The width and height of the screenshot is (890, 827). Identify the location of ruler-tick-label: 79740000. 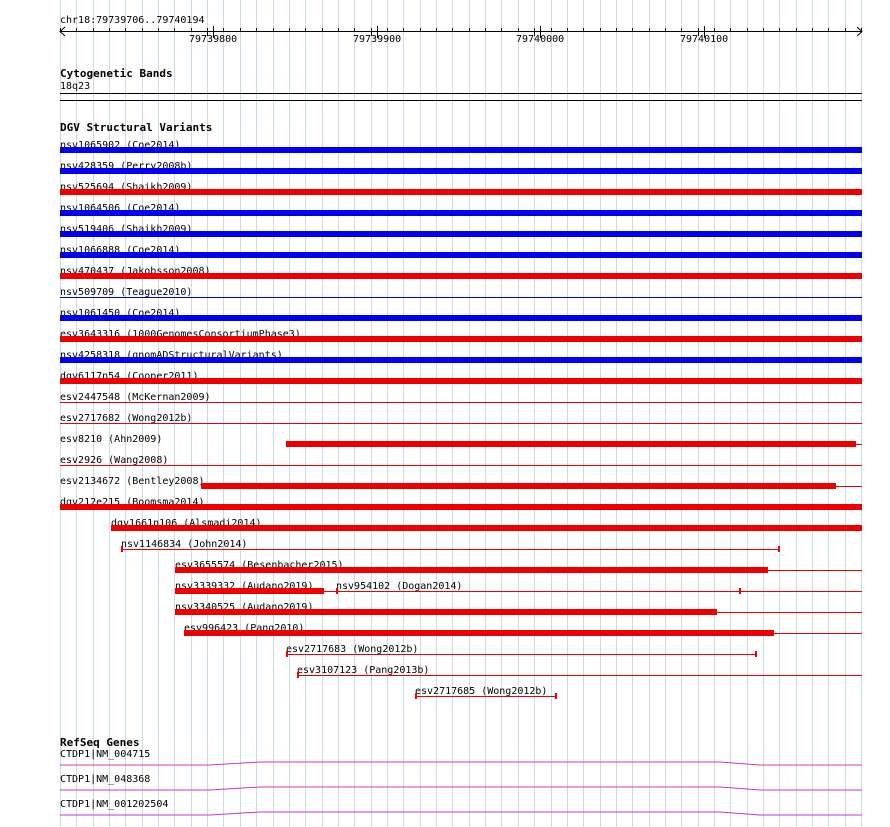
(540, 39).